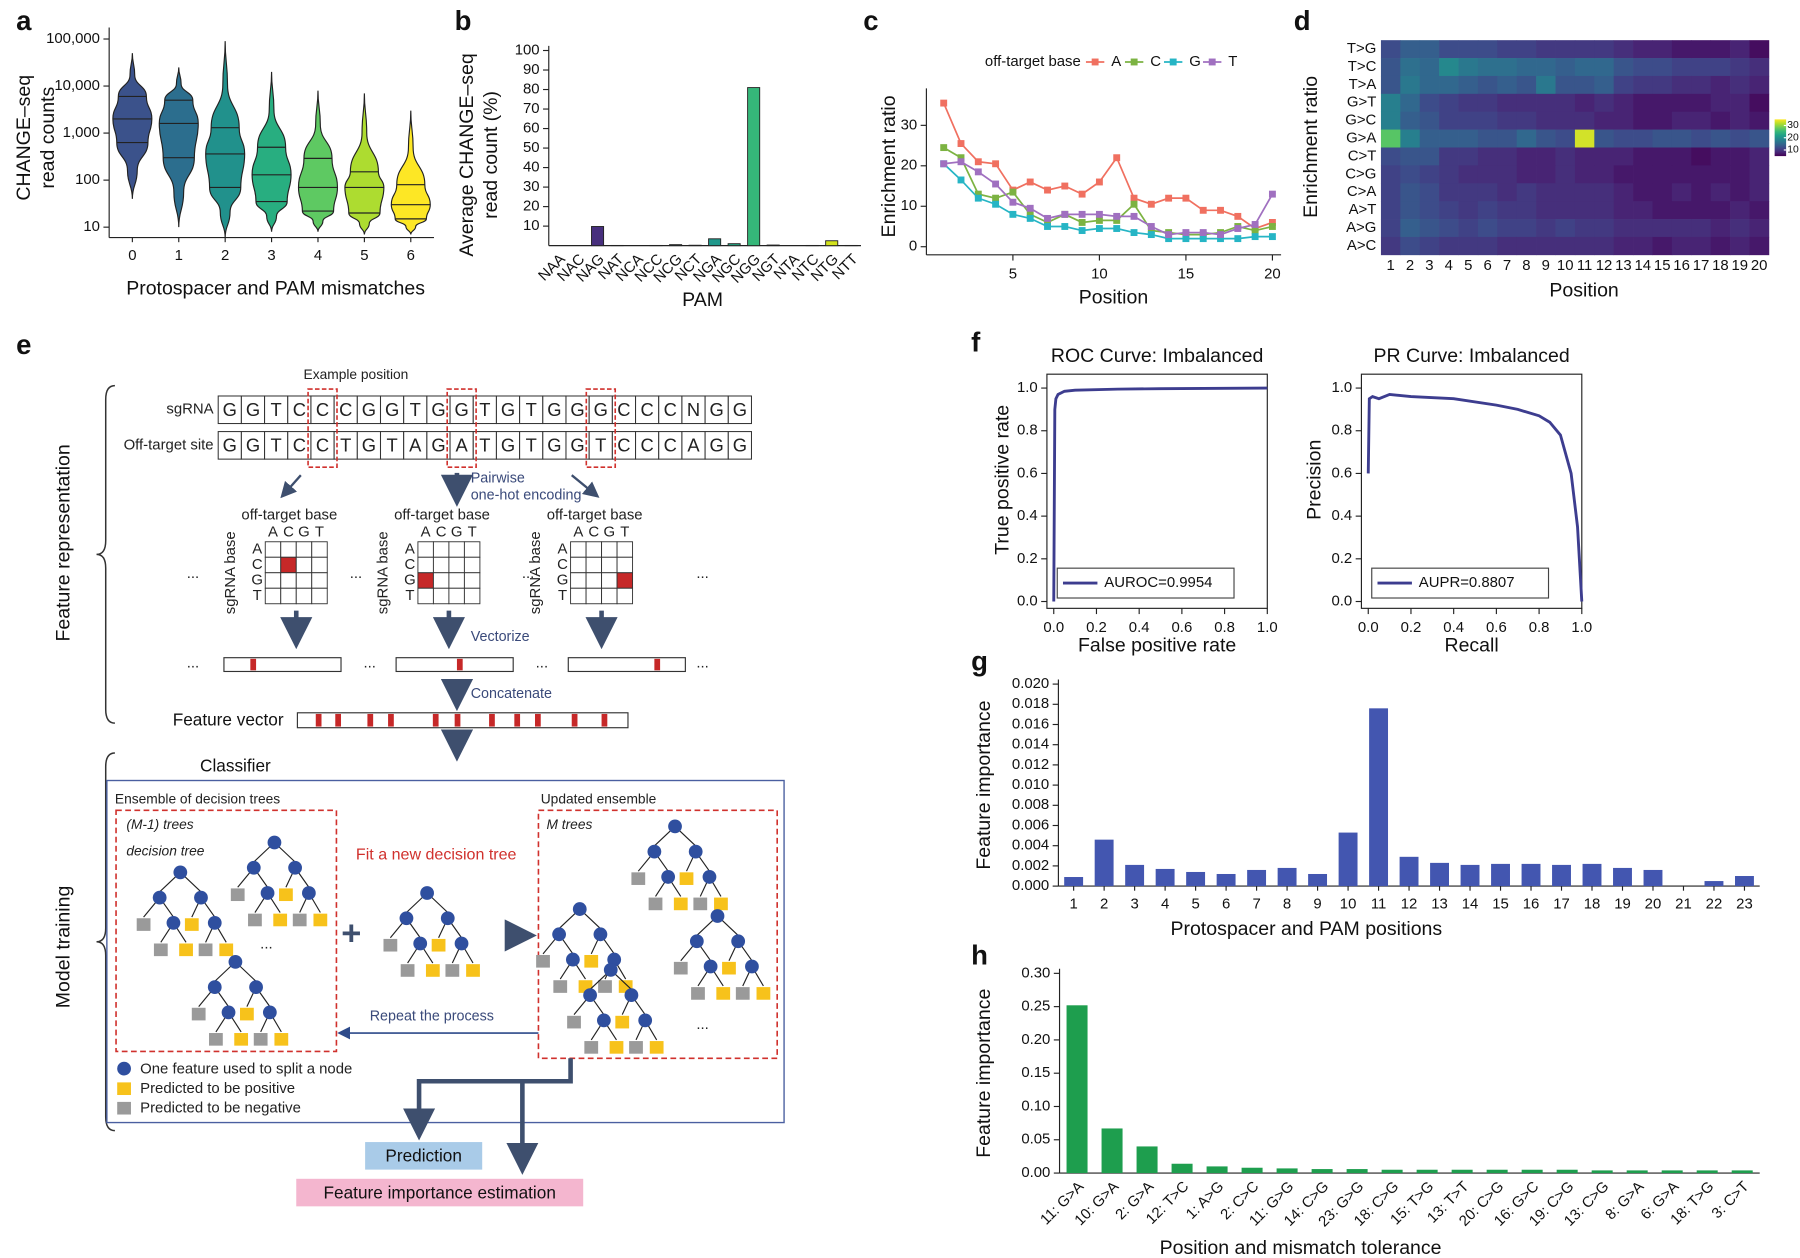 The image size is (1800, 1258). Describe the element at coordinates (1472, 356) in the screenshot. I see `chart-title: PR Curve: Imbalanced` at that location.